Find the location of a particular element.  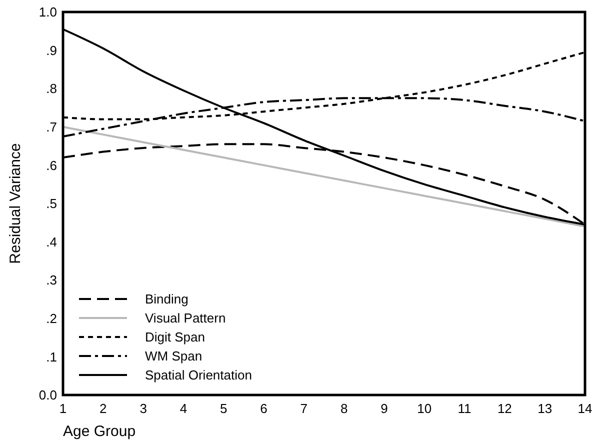

legend-label: Digit Span is located at coordinates (175, 337).